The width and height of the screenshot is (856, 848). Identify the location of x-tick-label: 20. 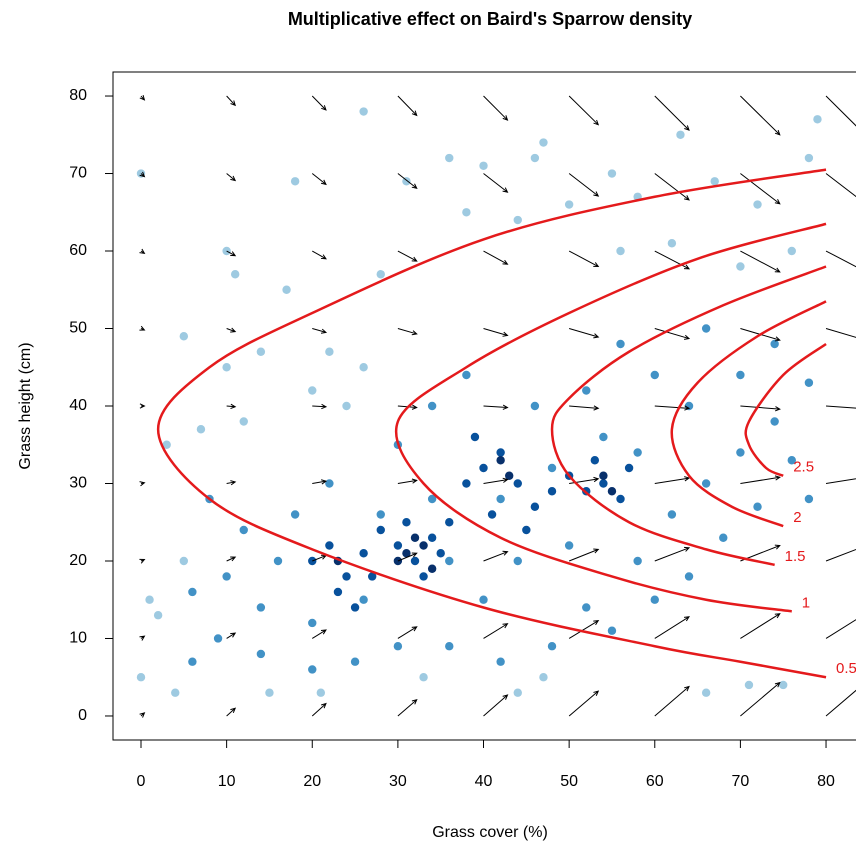
(312, 781).